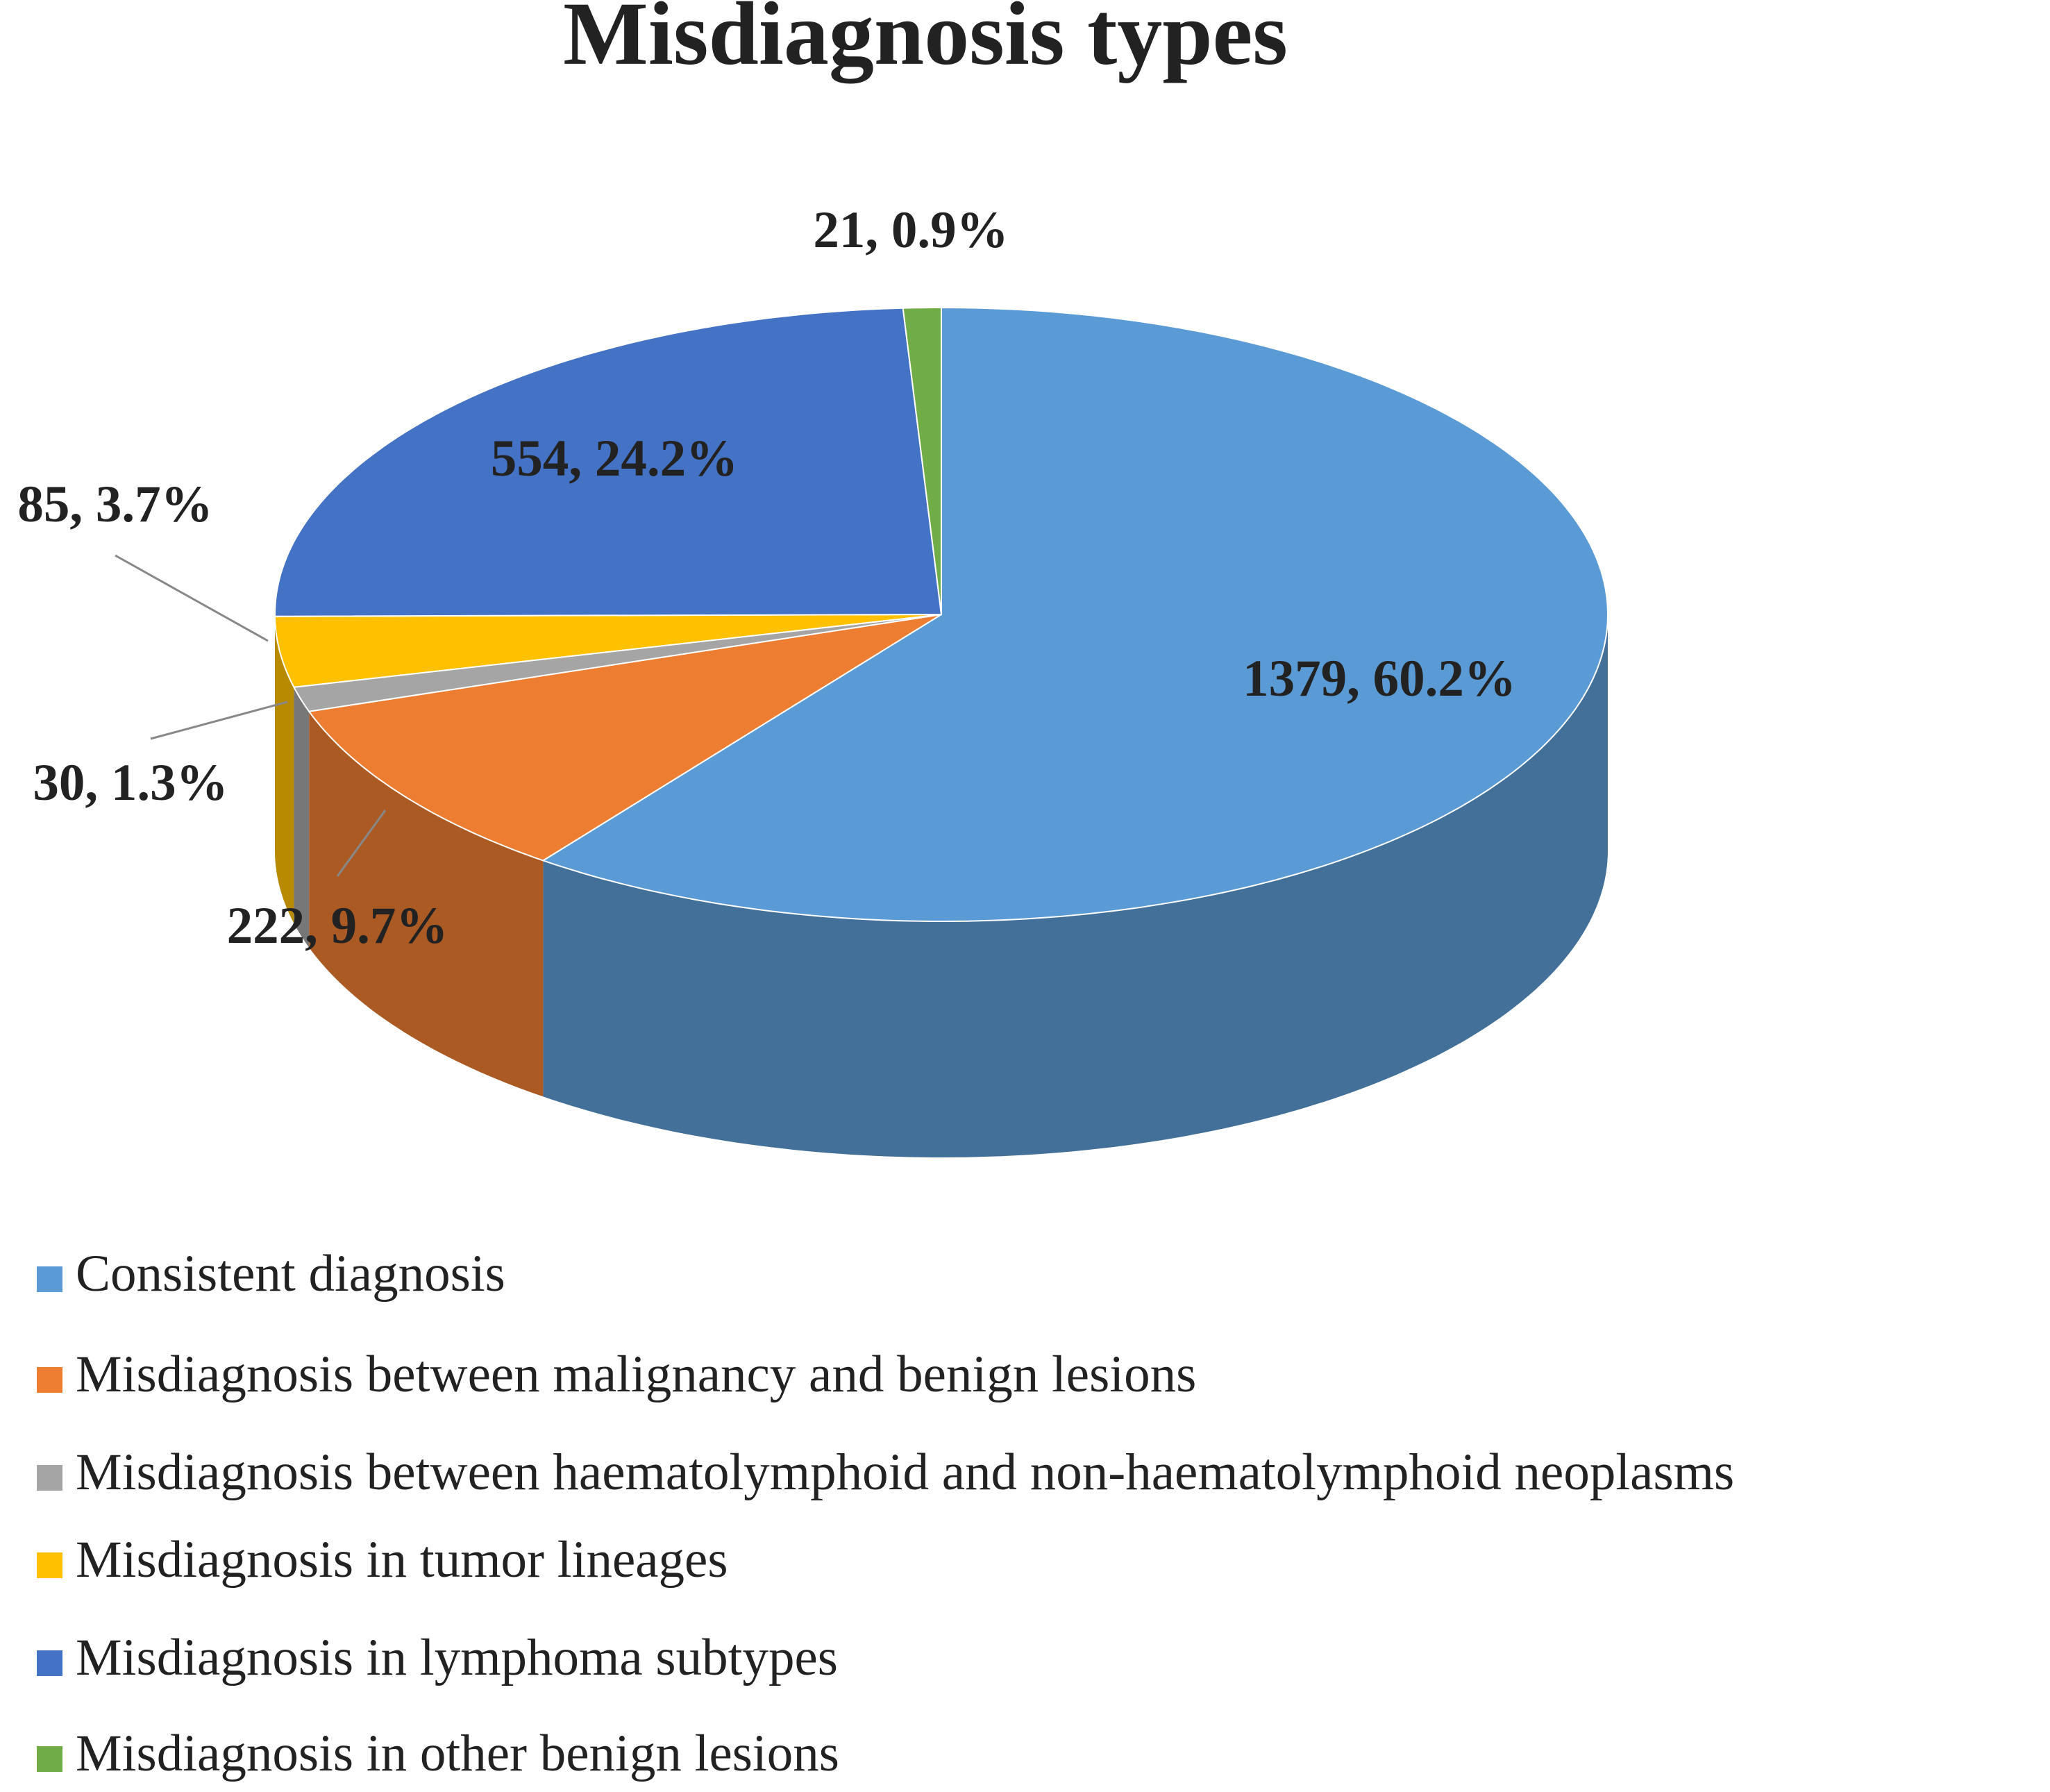 The image size is (2050, 1792). Describe the element at coordinates (130, 783) in the screenshot. I see `data-label: 30, 1.3%` at that location.